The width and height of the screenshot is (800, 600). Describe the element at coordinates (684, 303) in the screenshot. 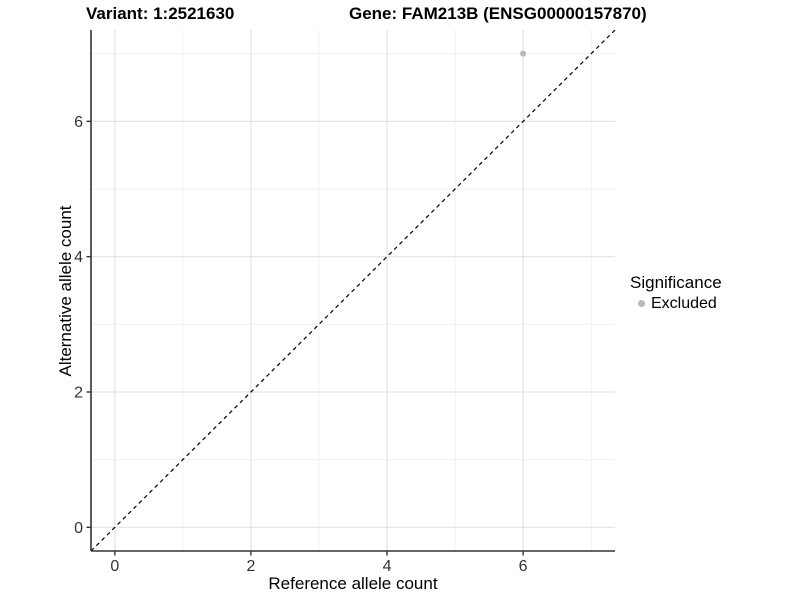

I see `legend-item-label: Excluded` at that location.